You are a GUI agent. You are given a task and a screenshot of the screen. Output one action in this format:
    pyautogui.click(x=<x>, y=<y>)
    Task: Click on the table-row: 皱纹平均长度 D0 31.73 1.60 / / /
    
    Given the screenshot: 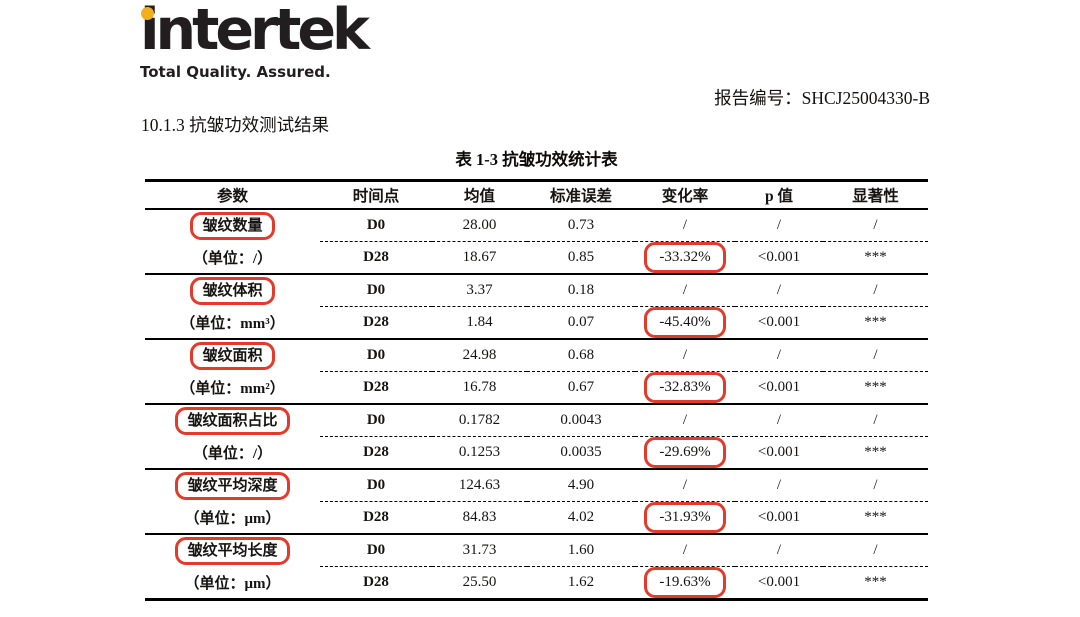 What is the action you would take?
    pyautogui.click(x=536, y=550)
    